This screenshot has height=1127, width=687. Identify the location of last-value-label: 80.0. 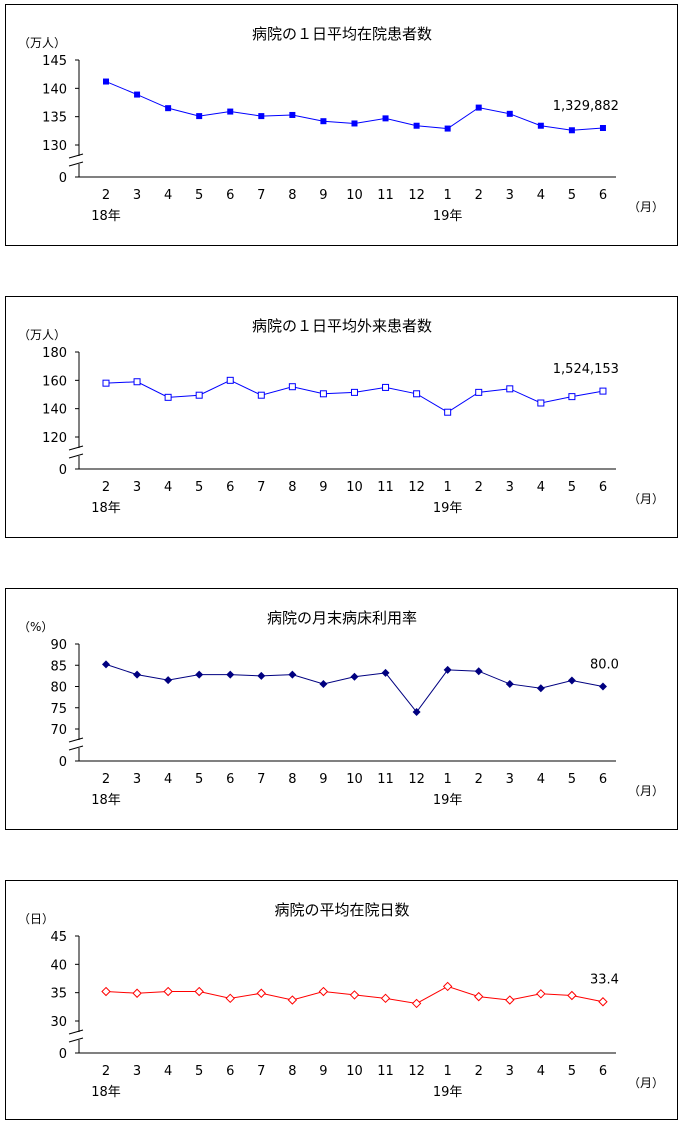
(604, 665).